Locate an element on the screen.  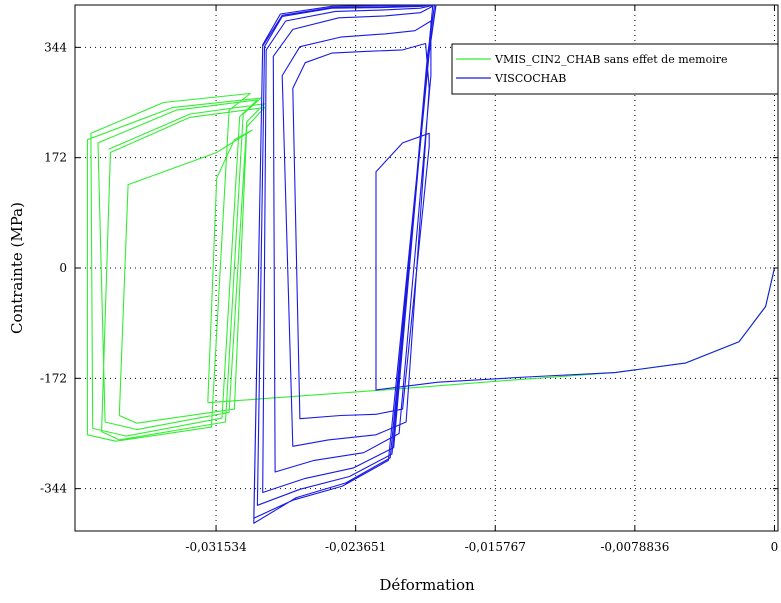
x-tick-label: -0,031534 is located at coordinates (216, 547).